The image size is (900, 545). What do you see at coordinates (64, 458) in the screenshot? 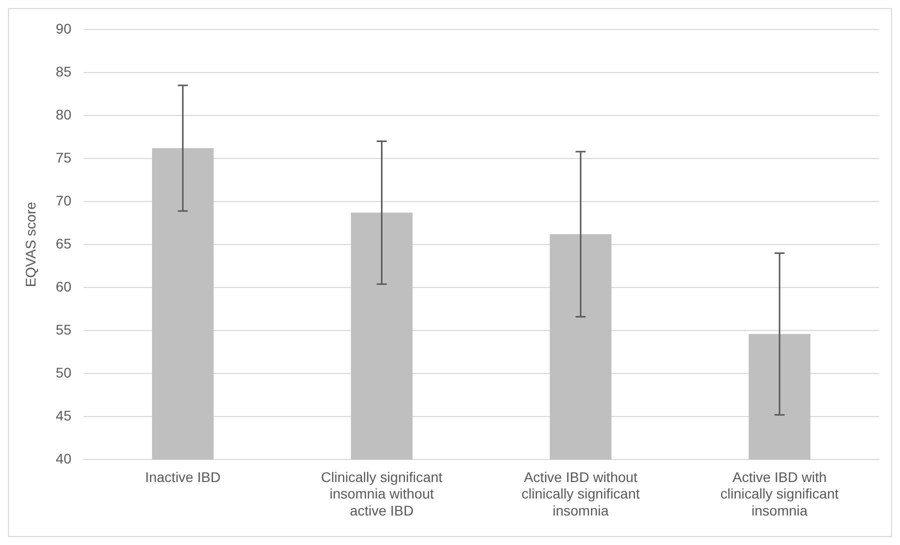
I see `y-tick-label: 40` at bounding box center [64, 458].